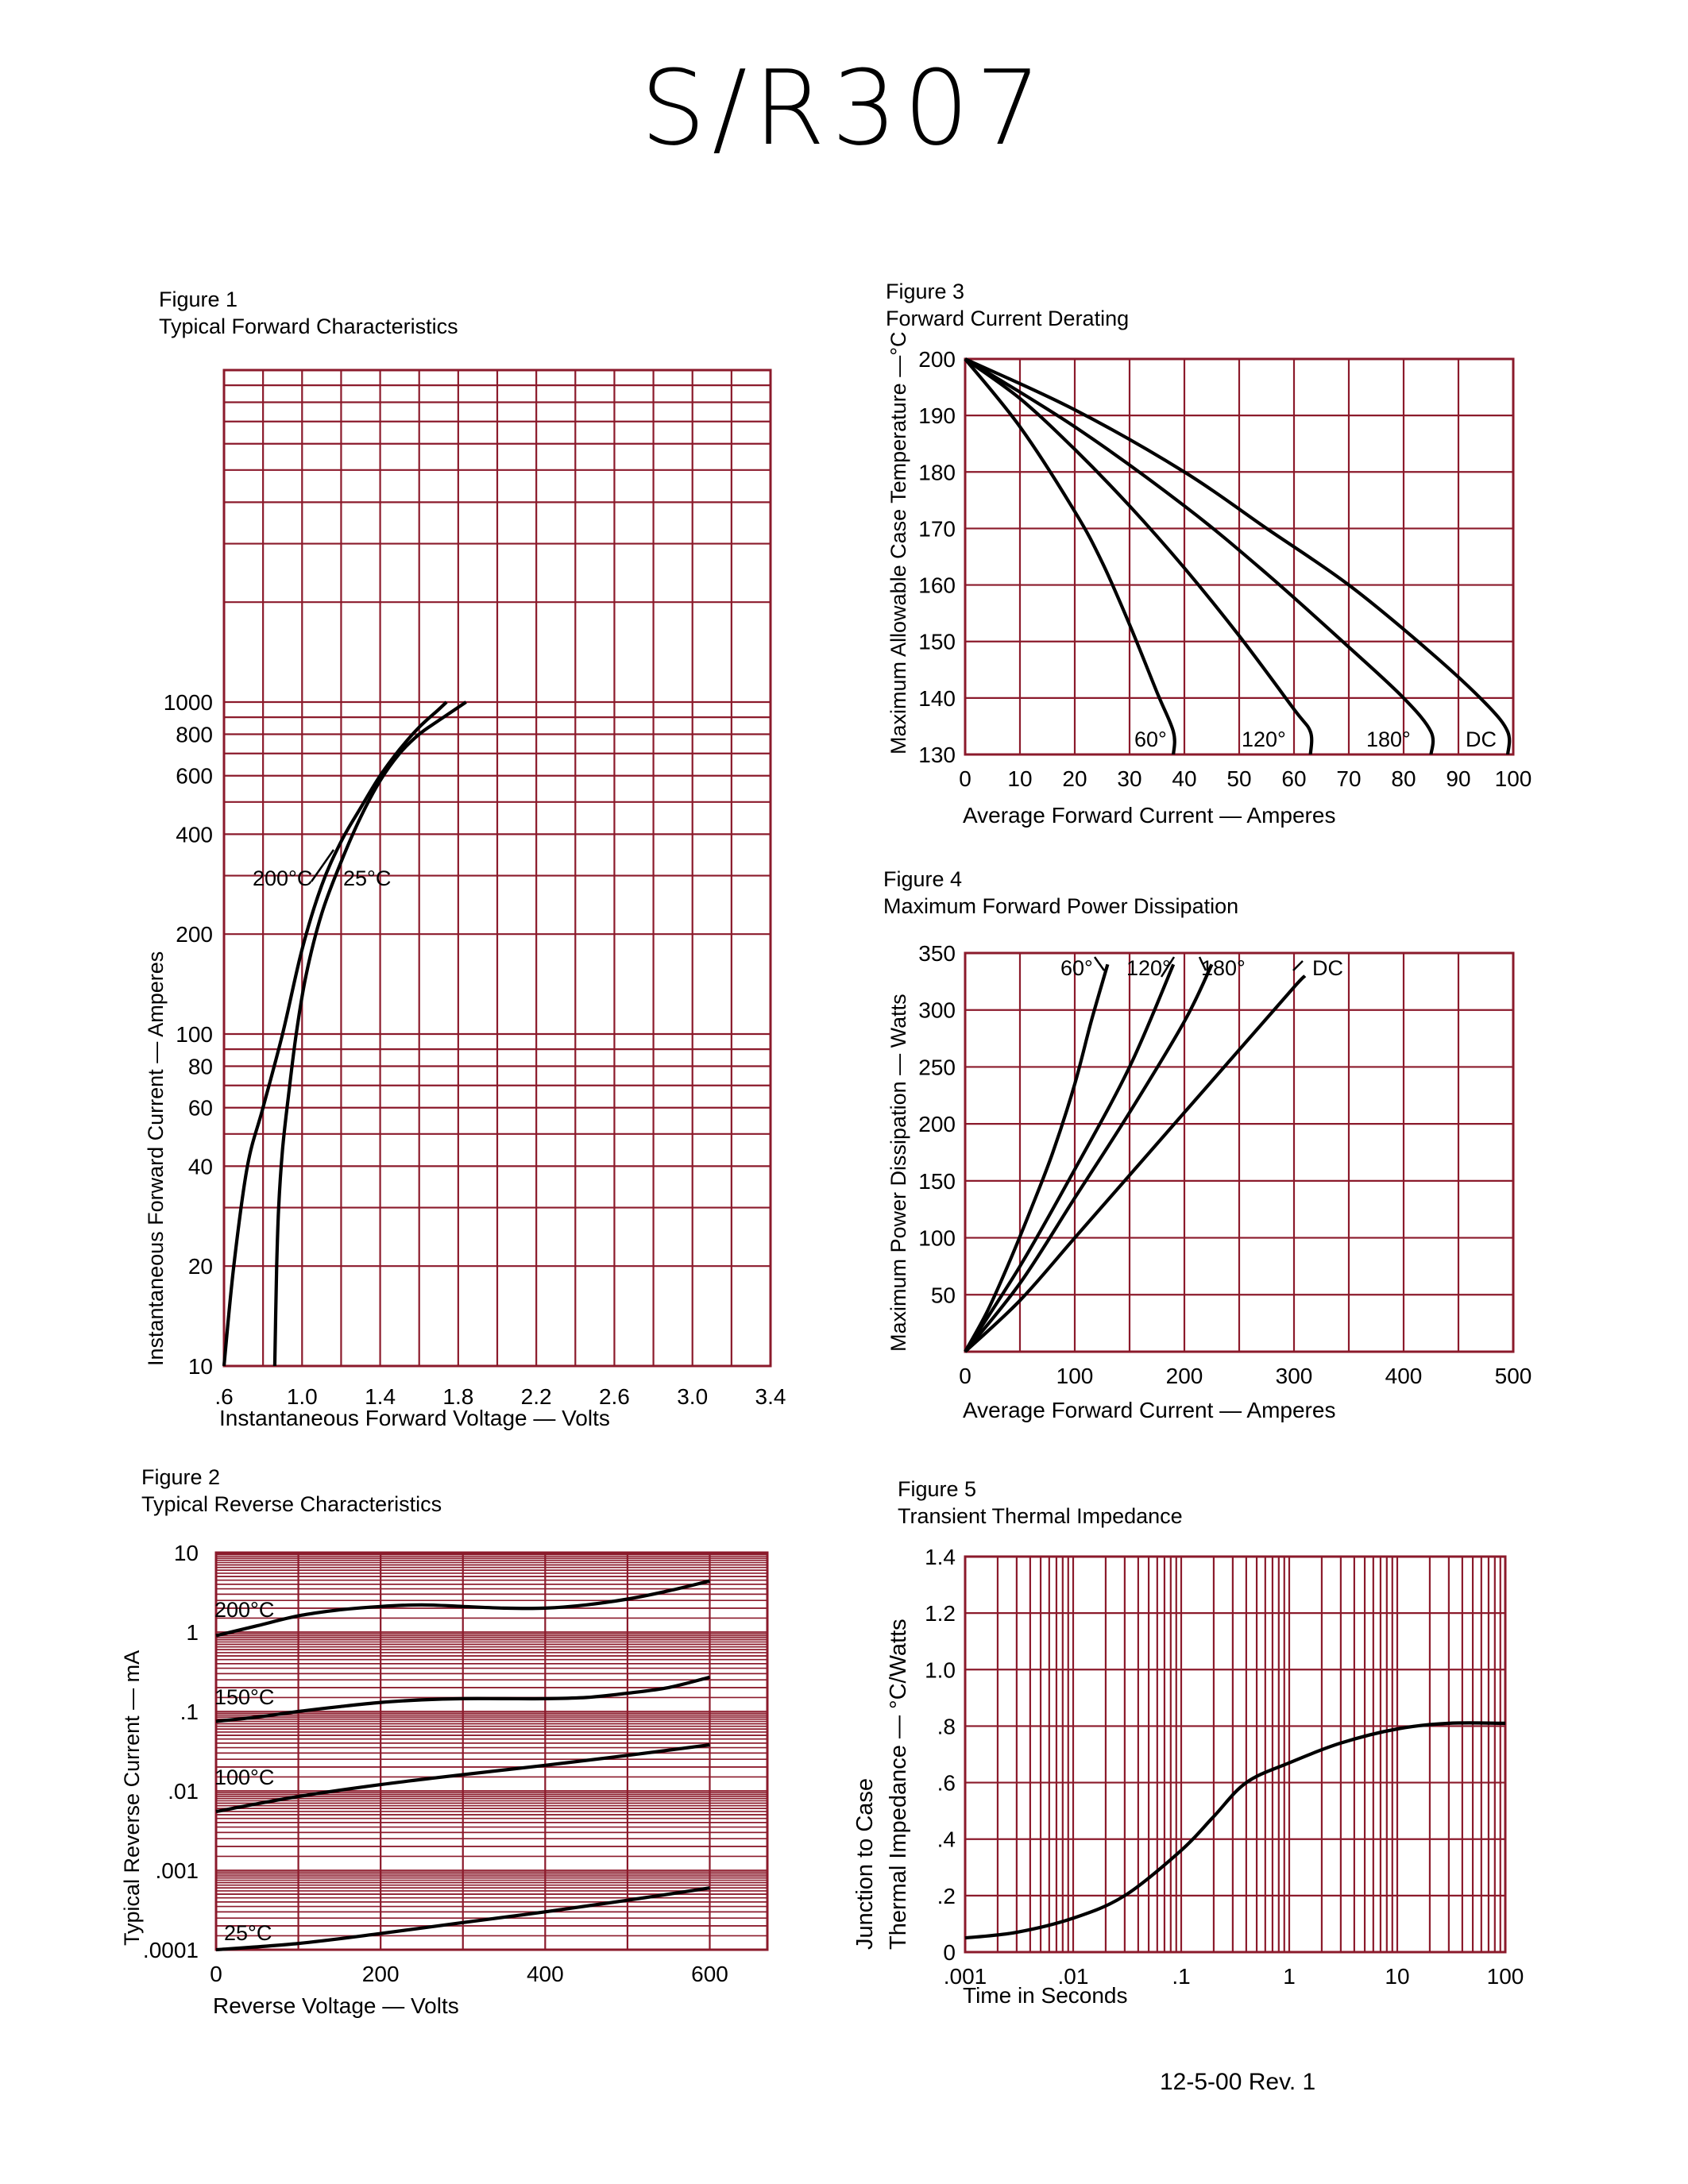 The height and width of the screenshot is (2184, 1688). Describe the element at coordinates (1046, 1996) in the screenshot. I see `fig5-x-axis-label: Time in Seconds` at that location.